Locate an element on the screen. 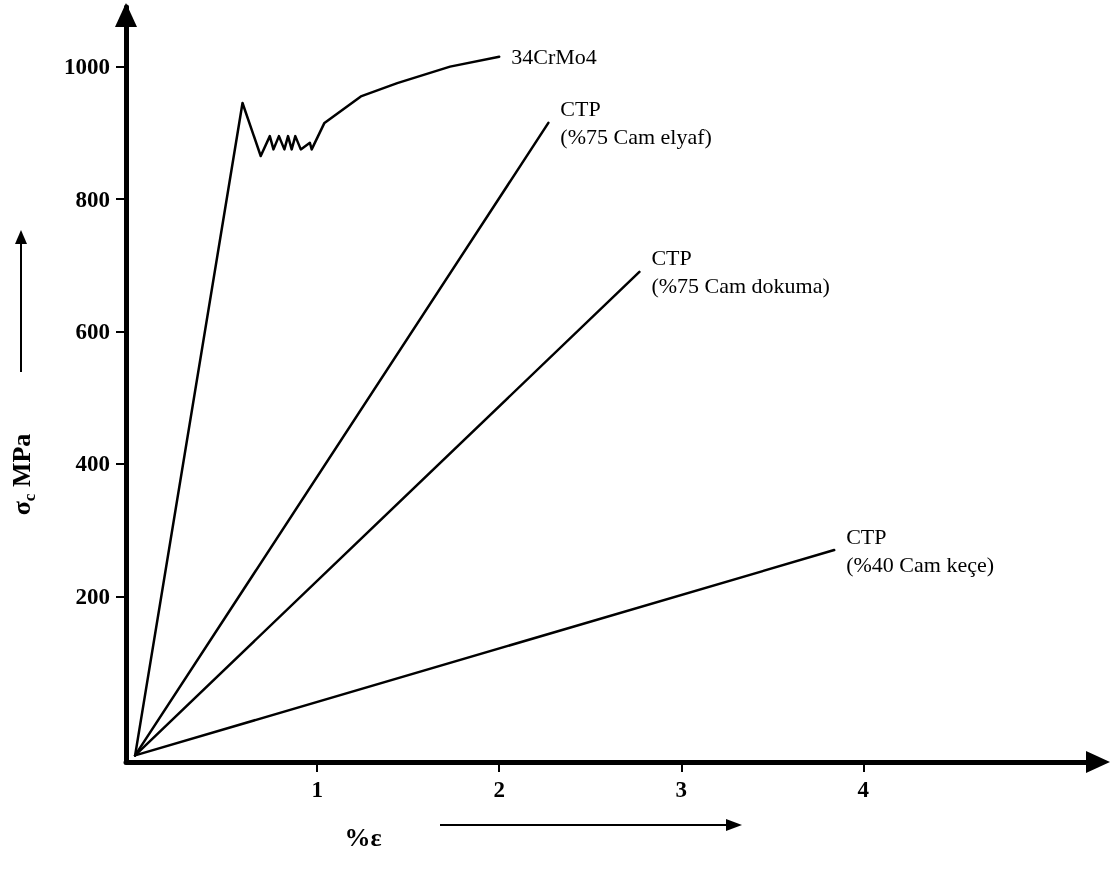 The width and height of the screenshot is (1110, 877). series-label: CTP (%40 Cam keçe) is located at coordinates (920, 550).